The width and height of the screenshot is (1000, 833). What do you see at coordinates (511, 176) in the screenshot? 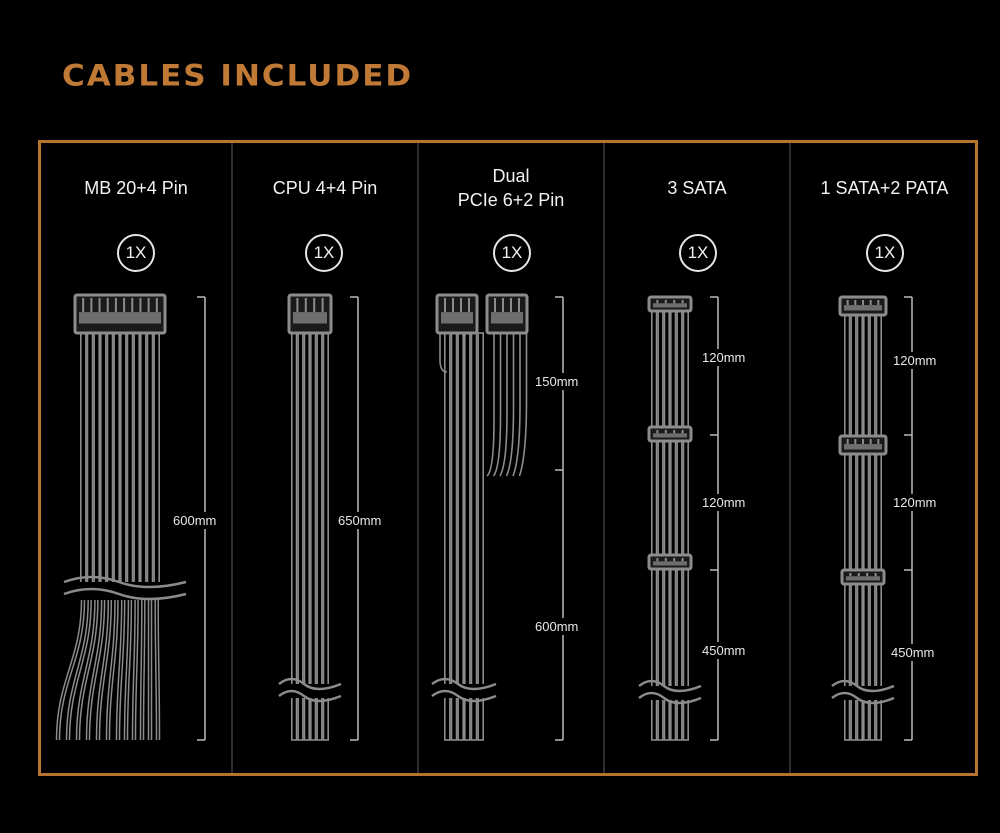
I see `cable-name-line1: Dual` at bounding box center [511, 176].